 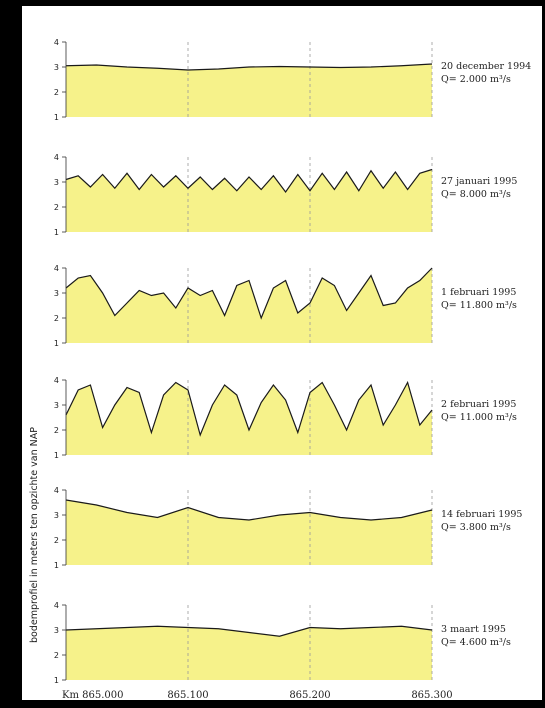 What do you see at coordinates (476, 194) in the screenshot?
I see `panel-discharge-2: Q= 8.000 m³/s` at bounding box center [476, 194].